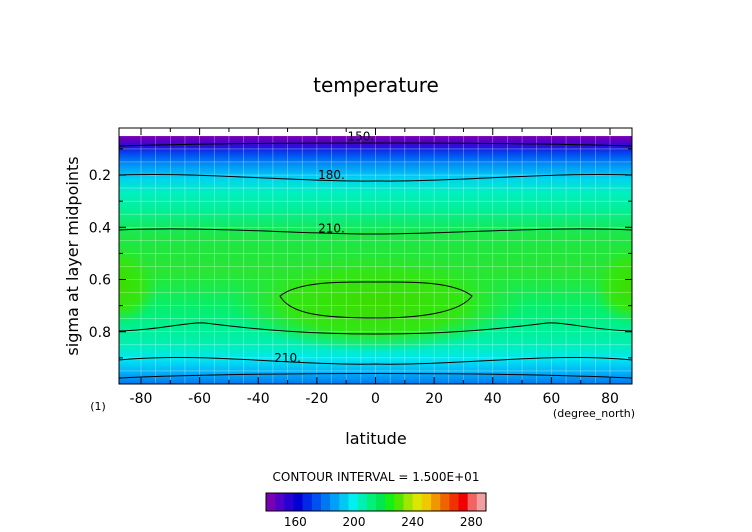  I want to click on contour-interval-text: CONTOUR INTERVAL = 1.500E+01, so click(376, 477).